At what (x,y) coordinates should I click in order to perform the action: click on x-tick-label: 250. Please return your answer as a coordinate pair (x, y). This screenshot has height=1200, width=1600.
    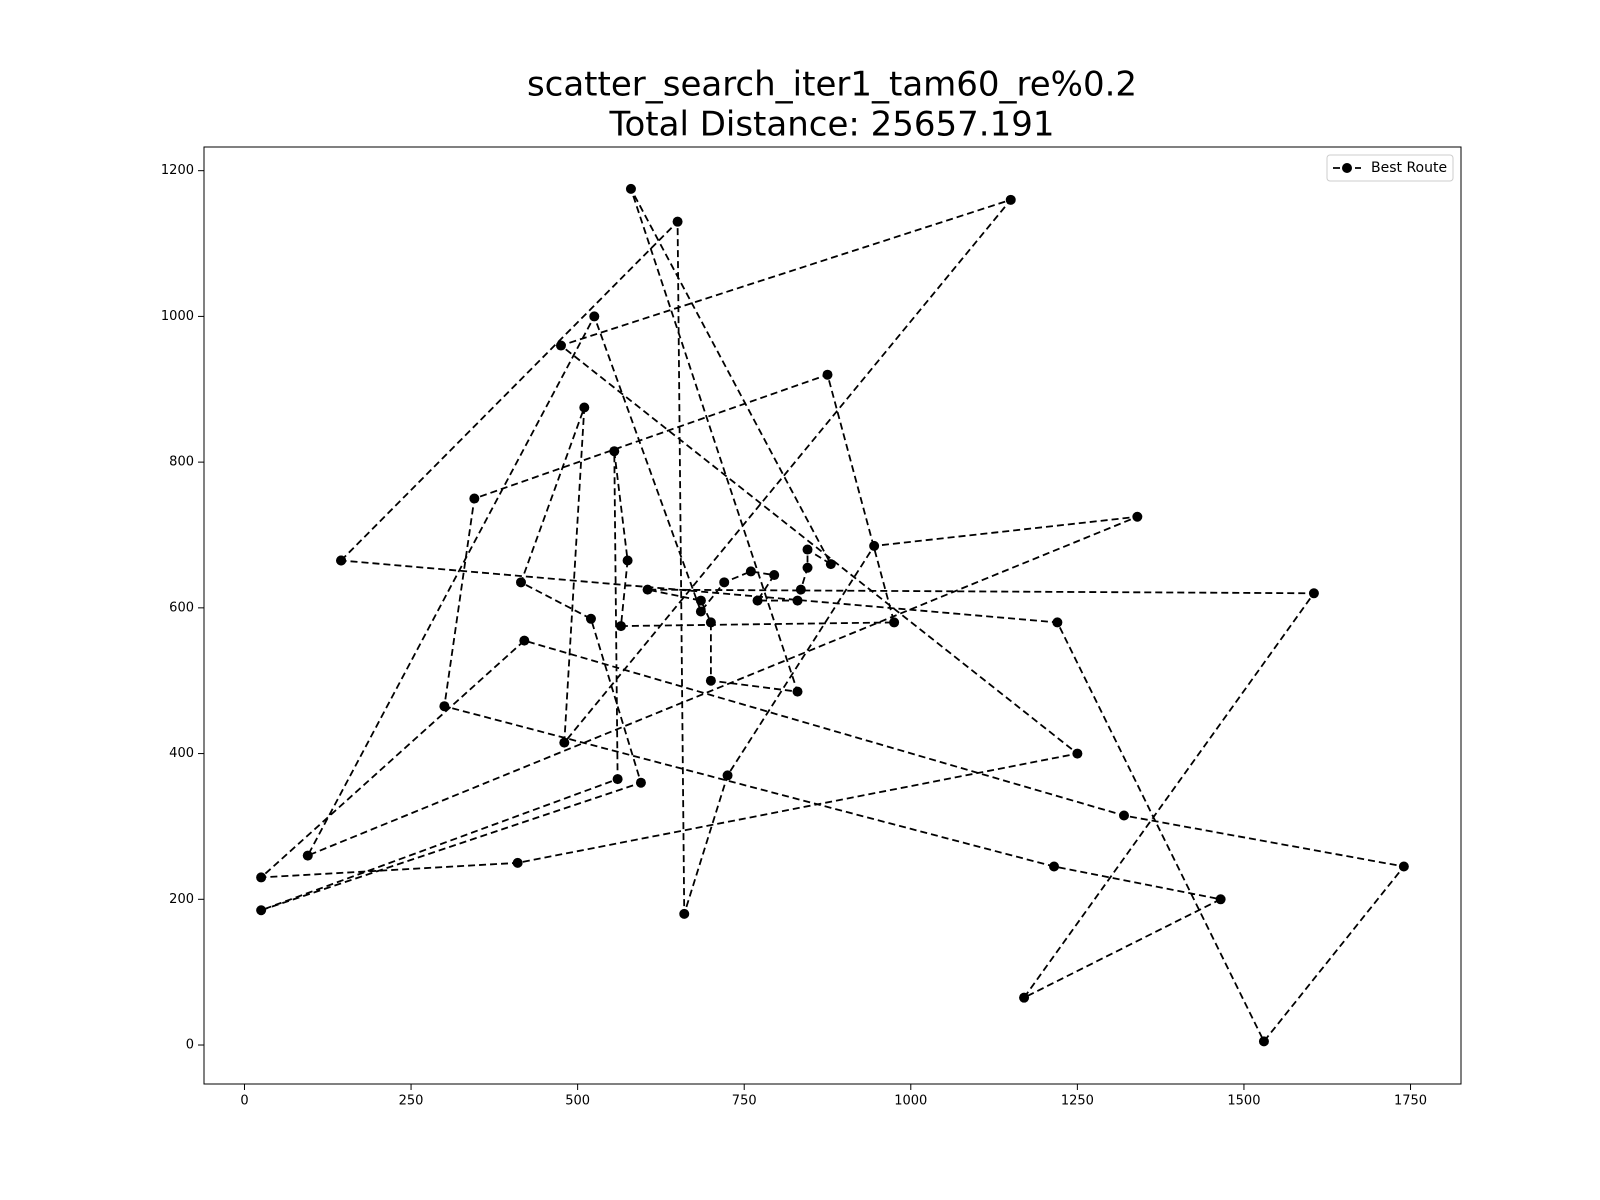
    Looking at the image, I should click on (411, 1101).